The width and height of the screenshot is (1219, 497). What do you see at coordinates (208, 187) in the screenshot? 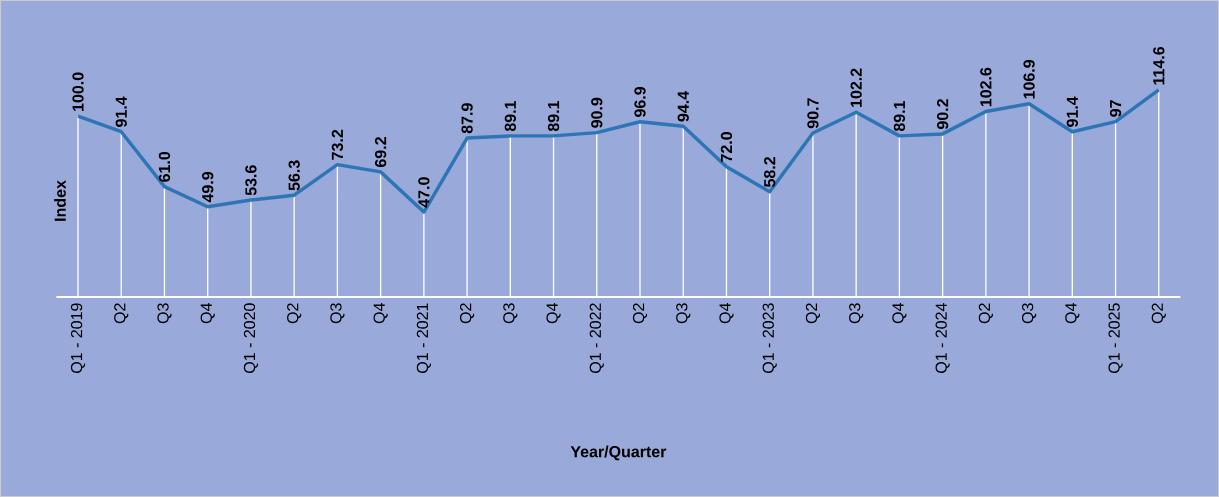
I see `data-label: 49.9` at bounding box center [208, 187].